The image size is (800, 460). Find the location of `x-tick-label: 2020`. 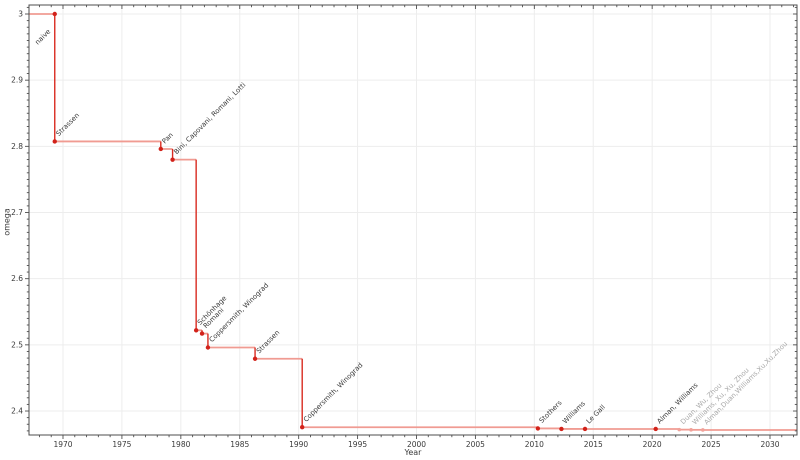

x-tick-label: 2020 is located at coordinates (652, 444).